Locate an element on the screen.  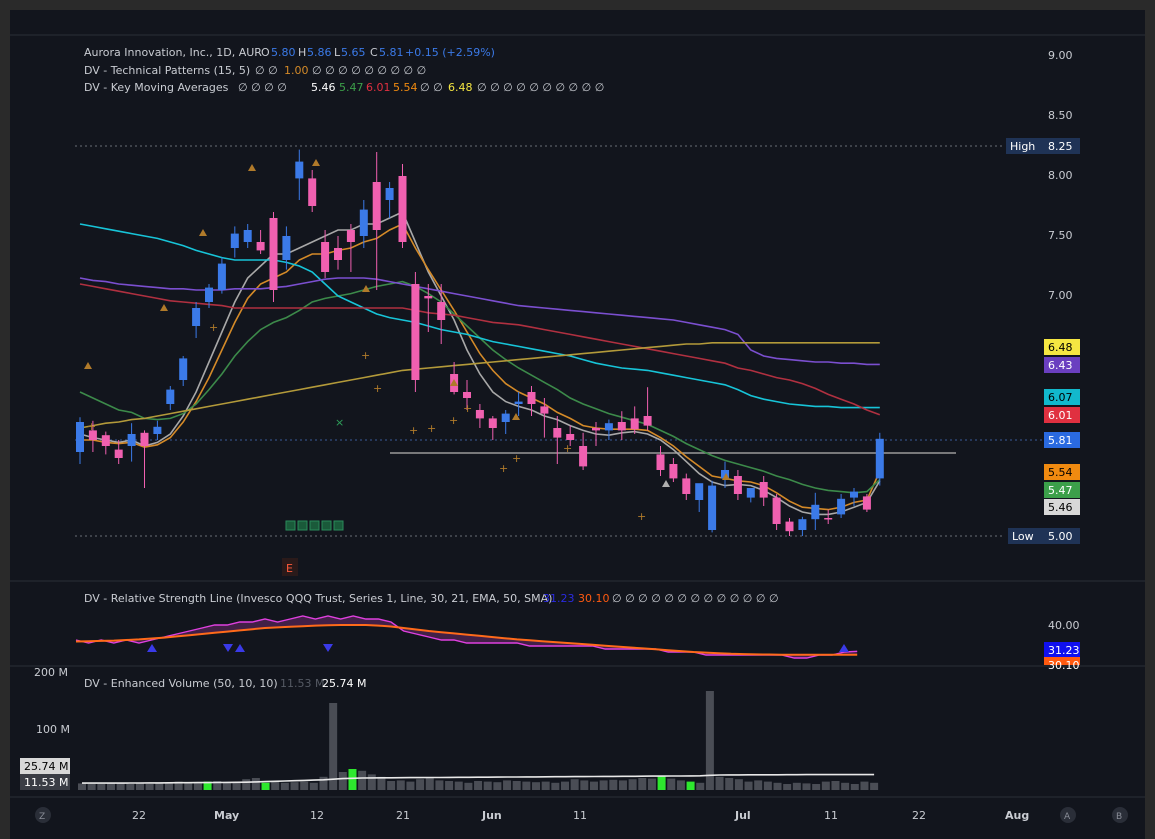
price-axis: 9.00 8.50 8.00 7.50 7.00 is located at coordinates (1060, 175).